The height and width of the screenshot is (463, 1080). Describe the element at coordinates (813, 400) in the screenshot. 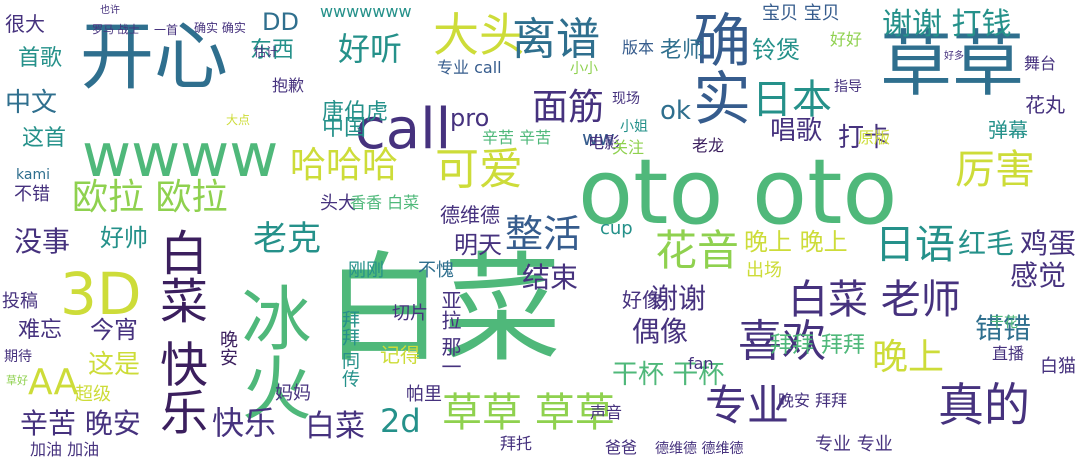

I see `word-wanan-baibai: 晚安 拜拜` at that location.